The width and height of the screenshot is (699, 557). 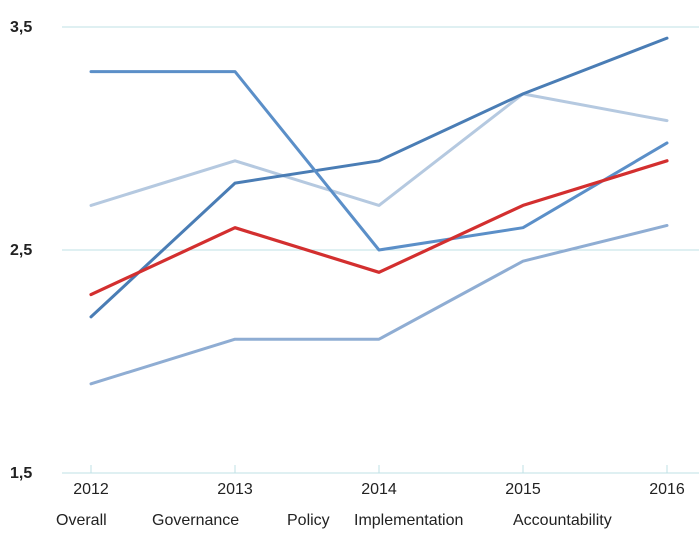 I want to click on legend-item-accountability: Accountability, so click(x=562, y=520).